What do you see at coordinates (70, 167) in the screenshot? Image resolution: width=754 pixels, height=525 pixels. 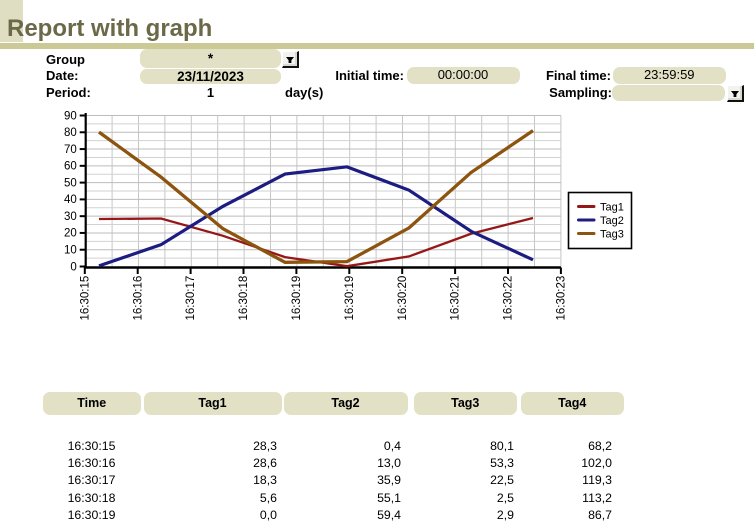 I see `svg-text: 60` at bounding box center [70, 167].